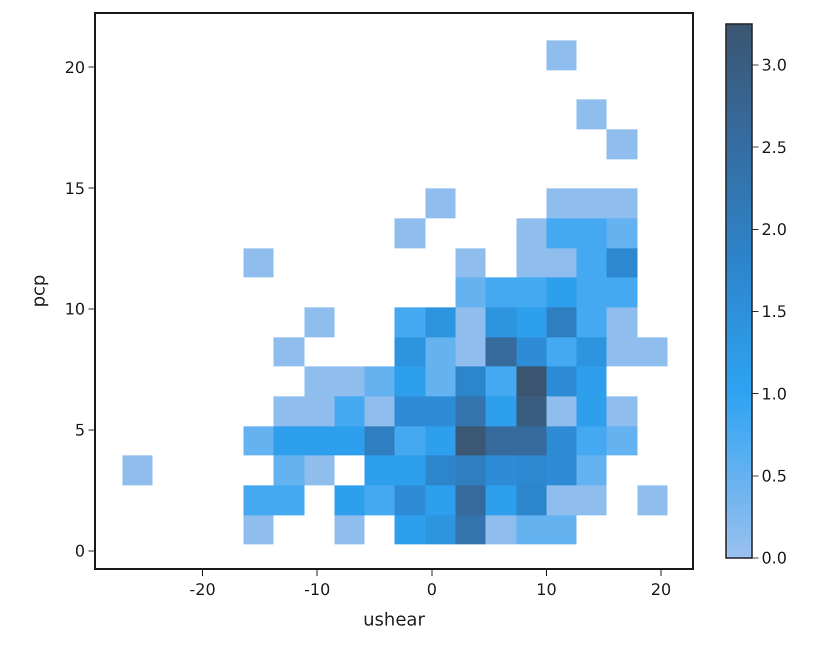 The height and width of the screenshot is (659, 827). What do you see at coordinates (774, 229) in the screenshot?
I see `color-bar-label: 2.0` at bounding box center [774, 229].